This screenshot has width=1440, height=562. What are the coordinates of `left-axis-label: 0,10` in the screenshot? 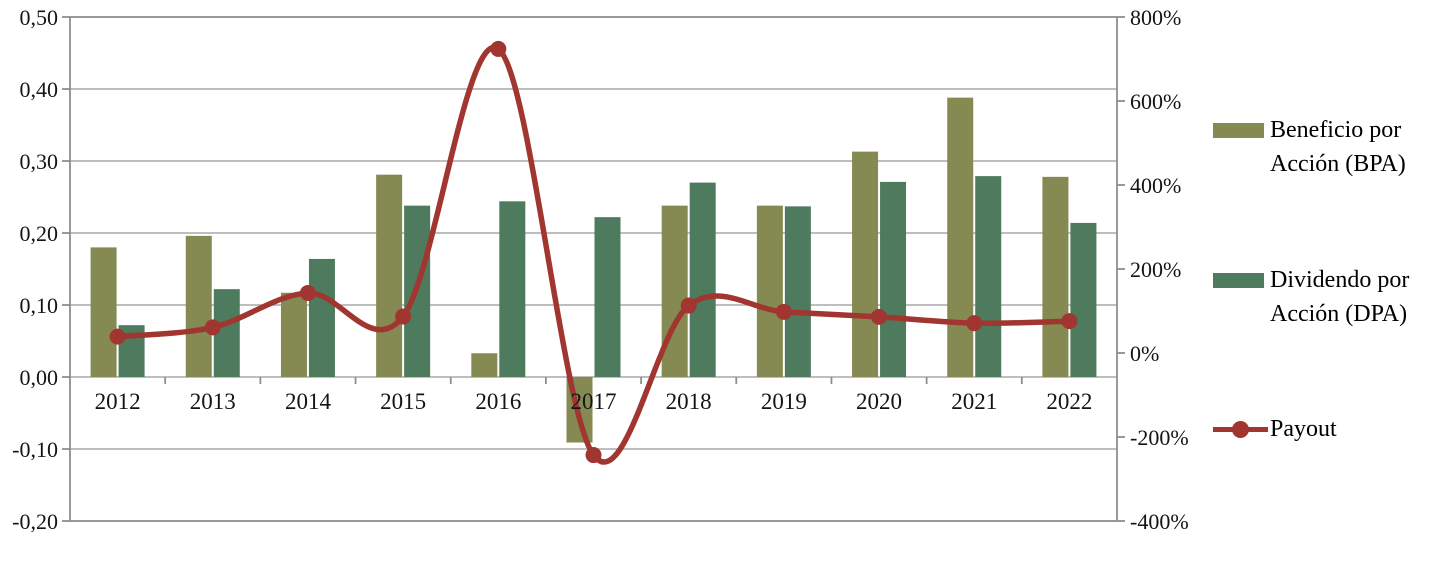 It's located at (39, 305).